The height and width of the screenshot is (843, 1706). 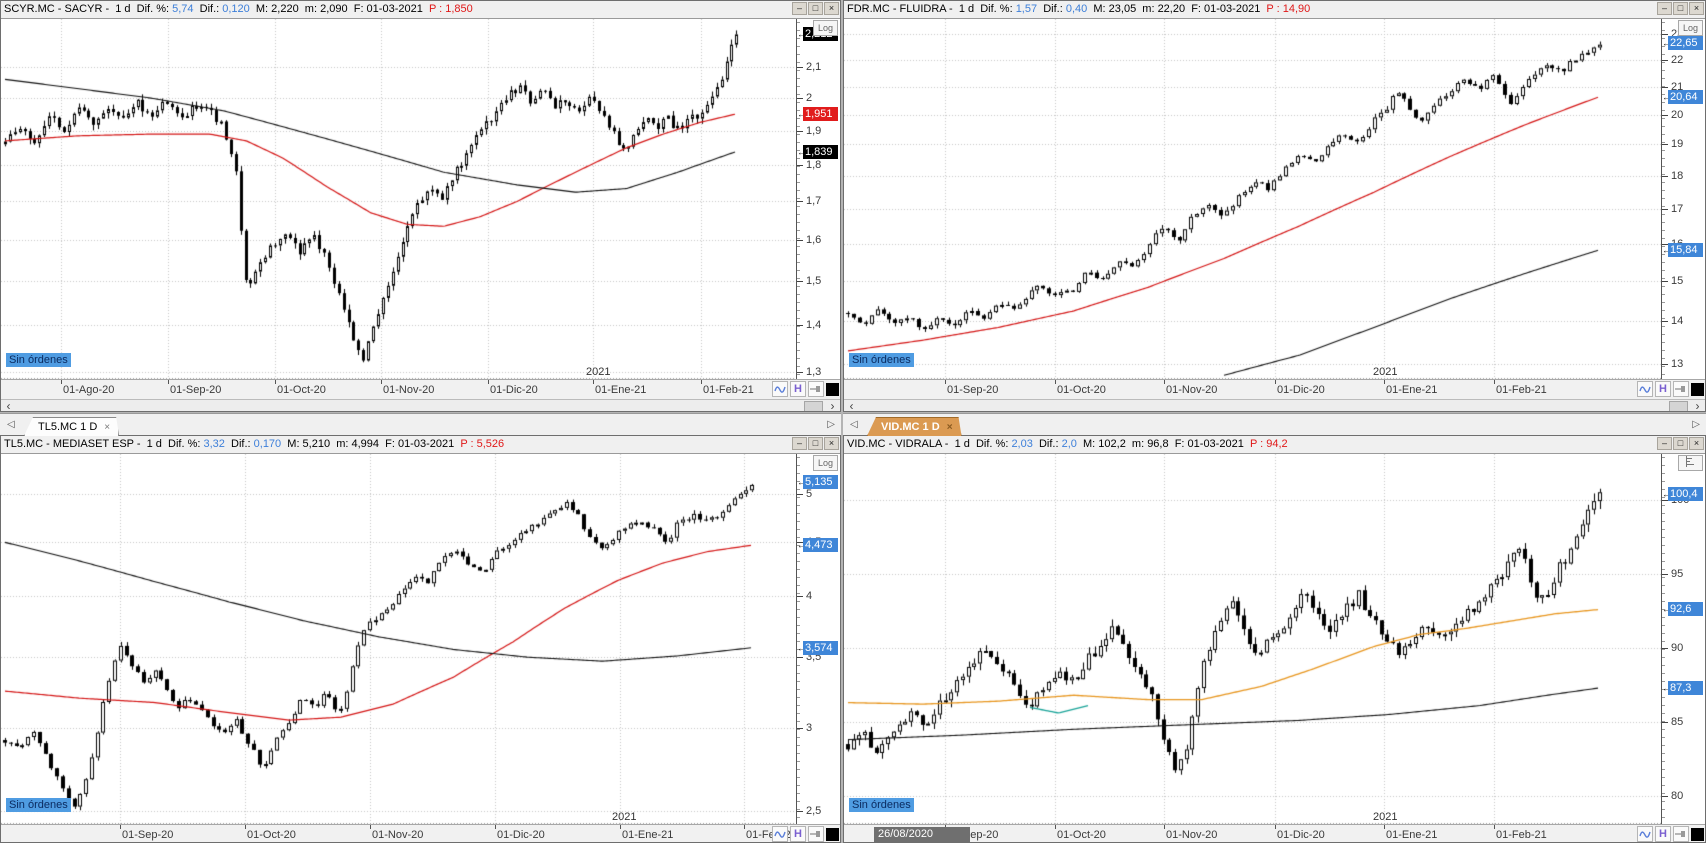 I want to click on zigzag-icon, so click(x=1645, y=389).